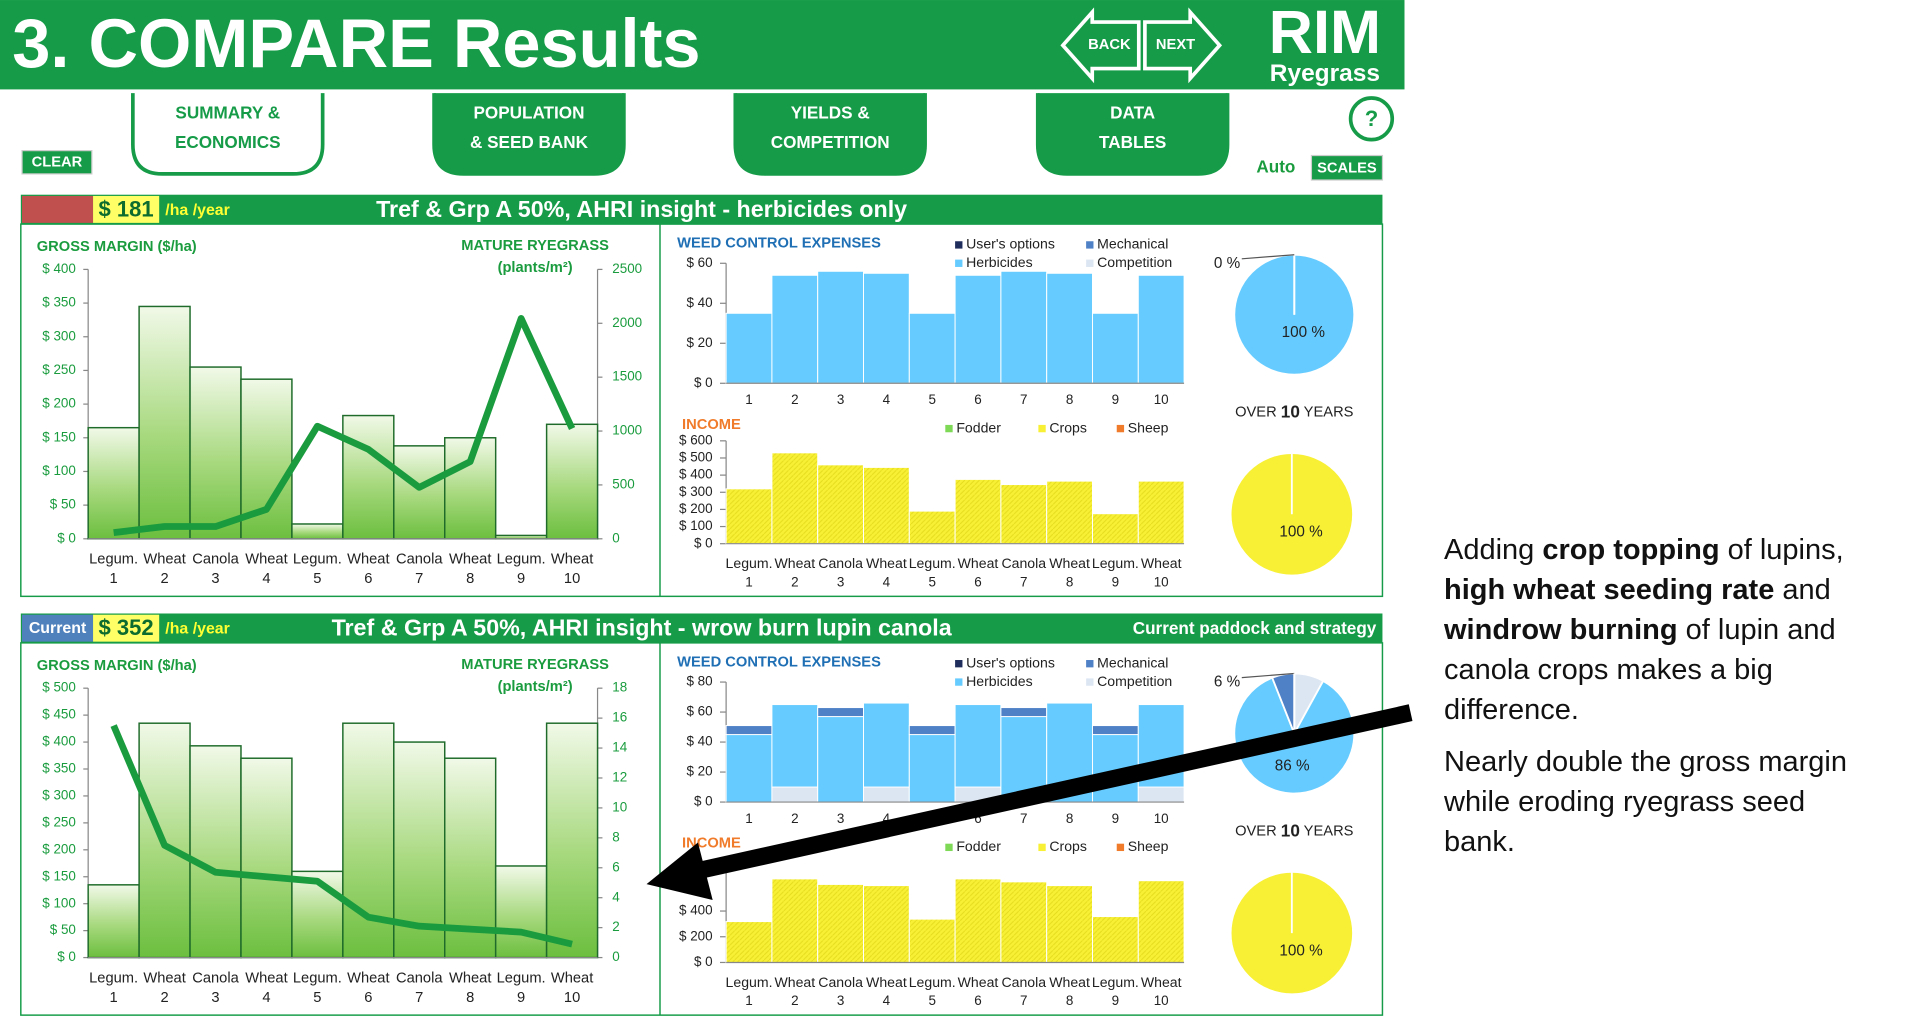  I want to click on margin-unit: /ha /year, so click(197, 629).